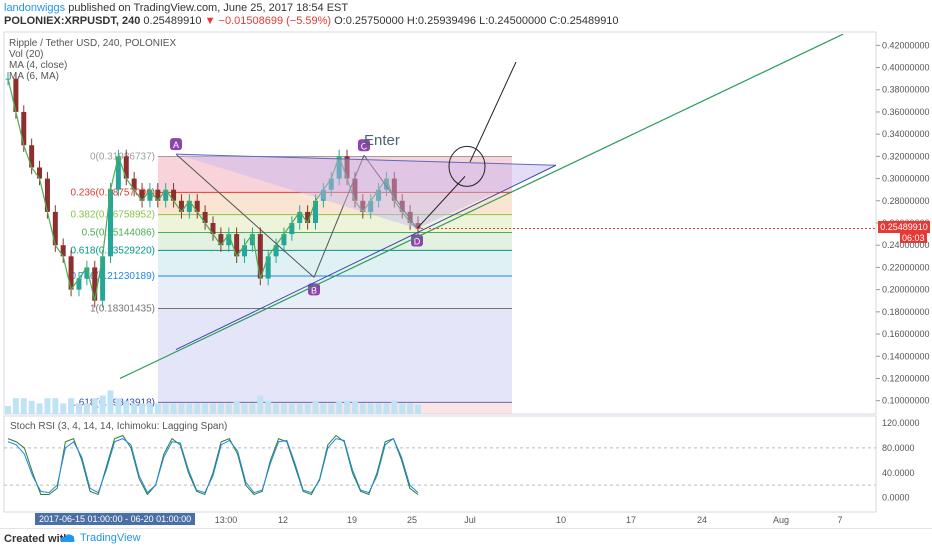  Describe the element at coordinates (906, 312) in the screenshot. I see `price-tick-label: 0.18000000` at that location.